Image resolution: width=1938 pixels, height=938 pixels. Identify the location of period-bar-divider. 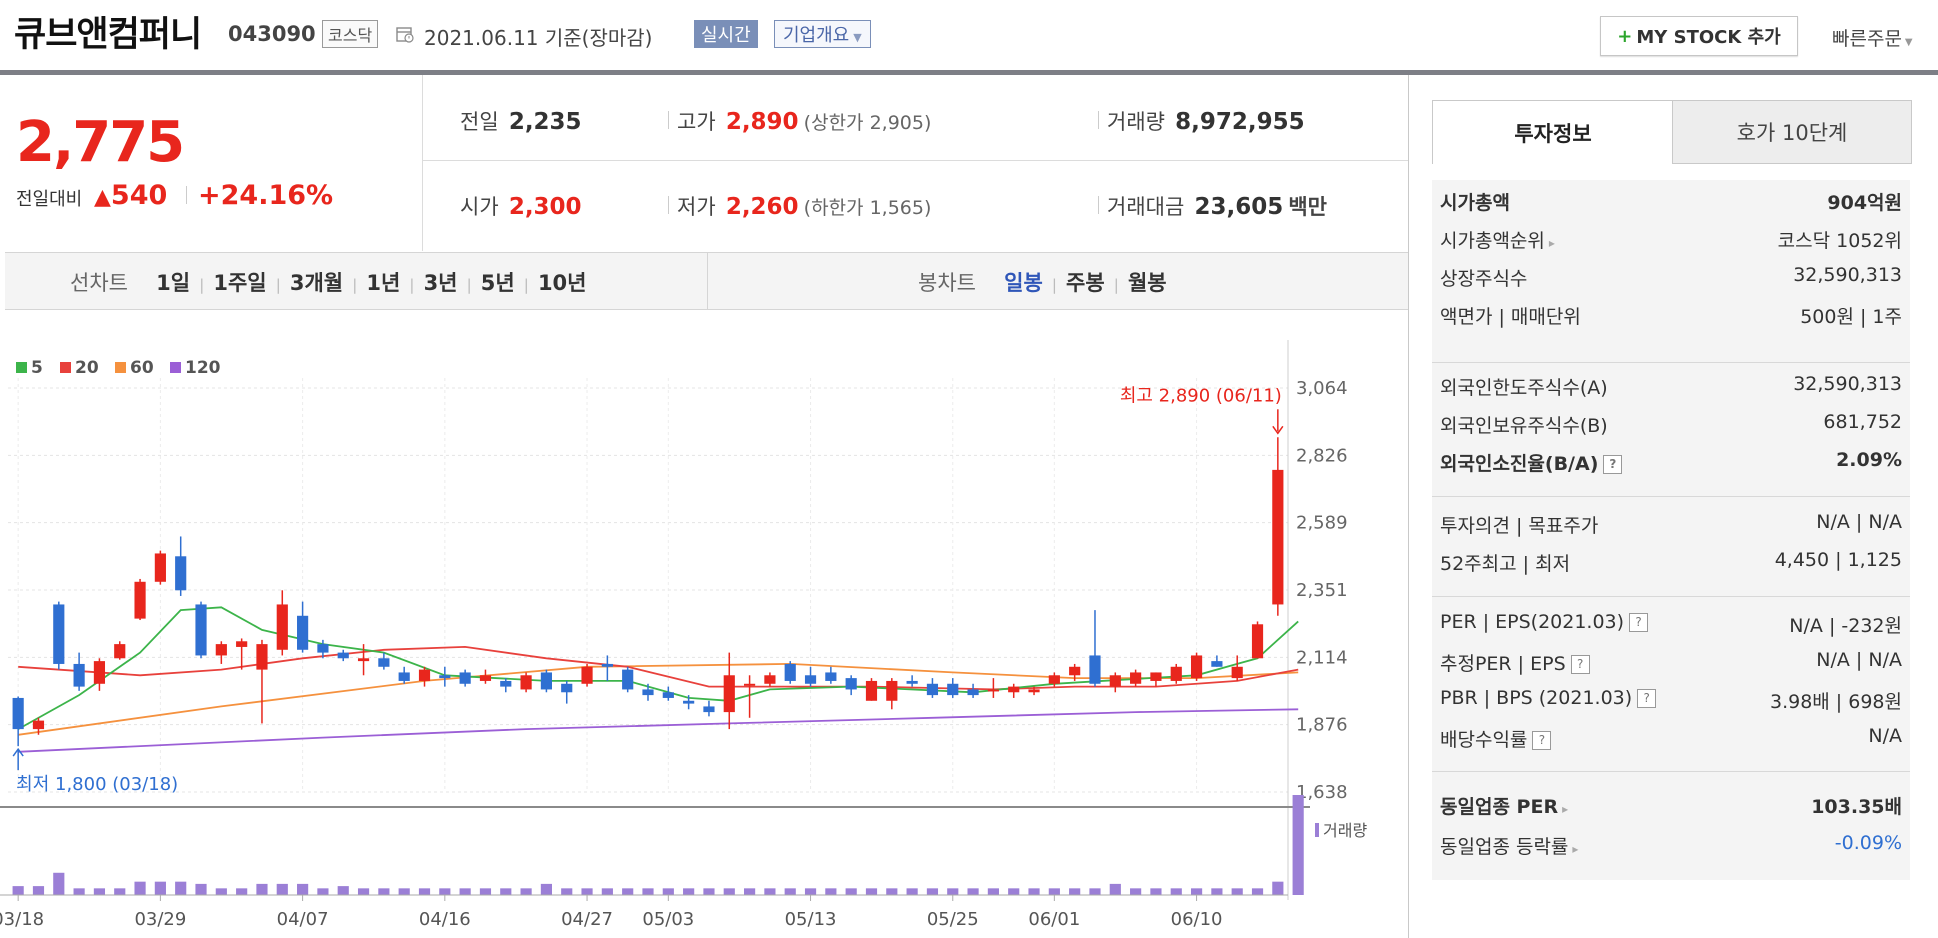
(707, 281).